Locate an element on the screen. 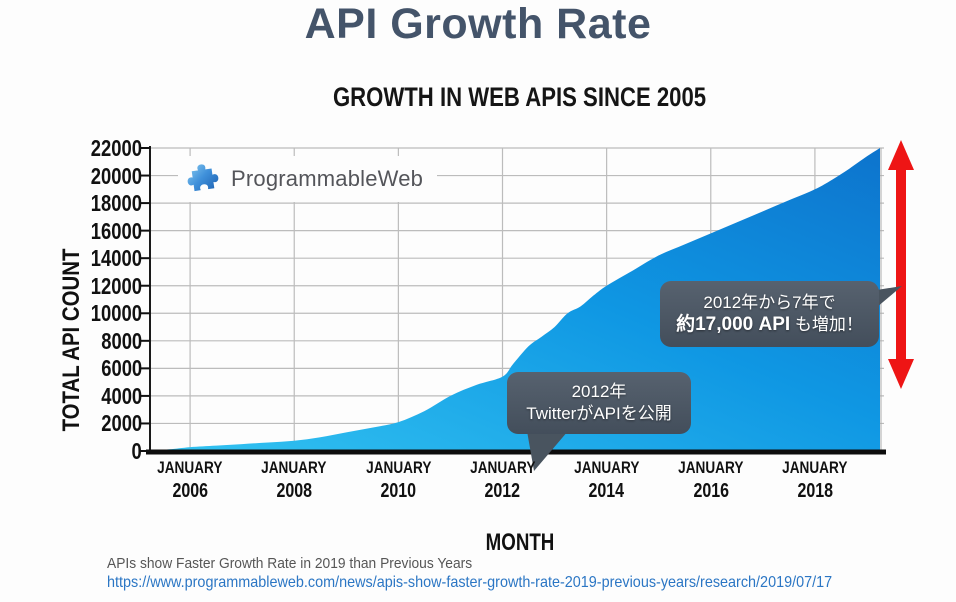  y-axis-tick-marks is located at coordinates (145, 299).